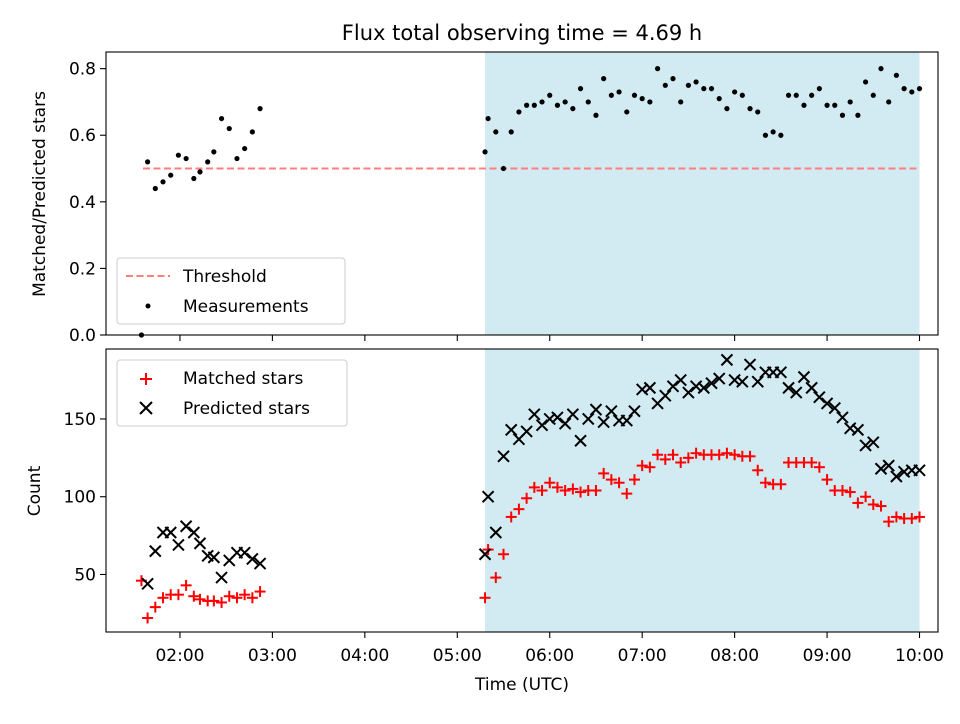  I want to click on x-axis-label: Time (UTC), so click(521, 685).